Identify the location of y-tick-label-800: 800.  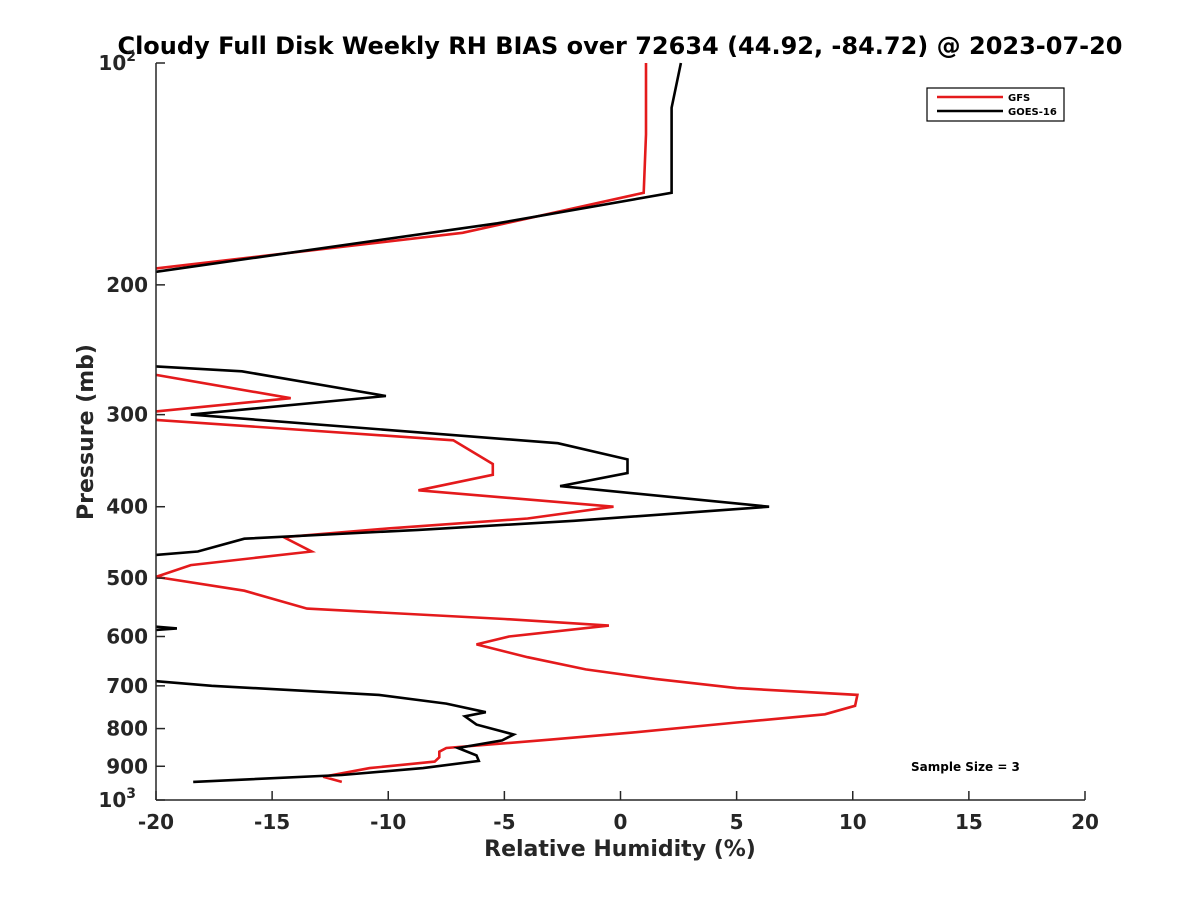
(127, 729).